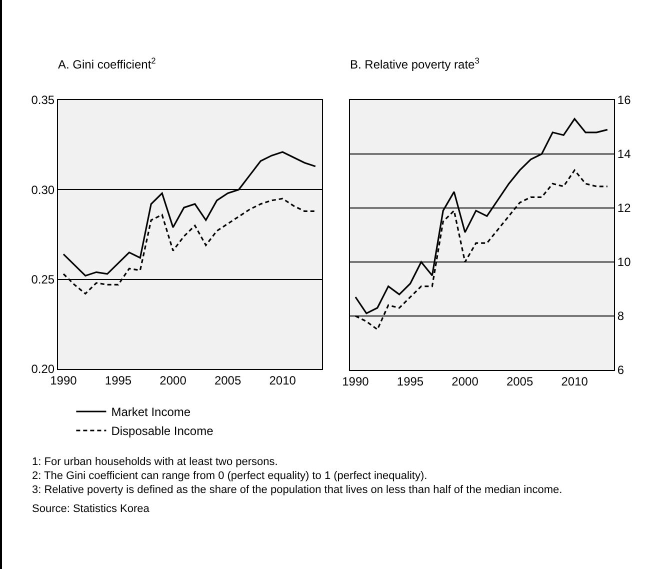  Describe the element at coordinates (230, 476) in the screenshot. I see `text: 2: The Gini coefficient can range from 0 (perfect equality) to 1 (perfect inequality).` at that location.